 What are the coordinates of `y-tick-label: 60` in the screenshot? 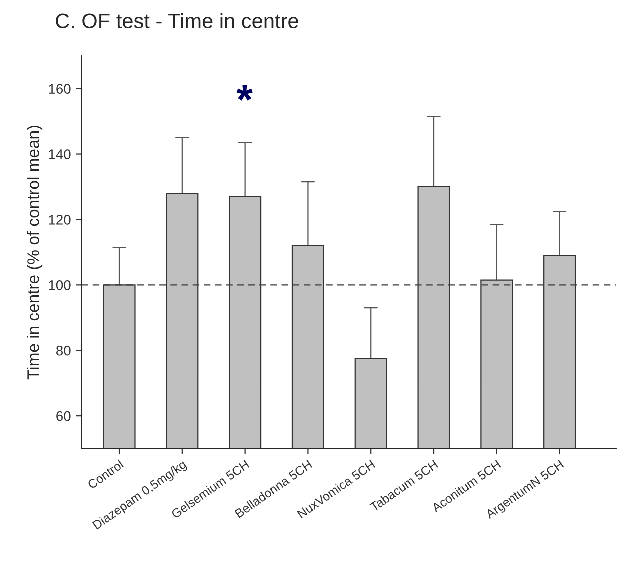 It's located at (63, 416).